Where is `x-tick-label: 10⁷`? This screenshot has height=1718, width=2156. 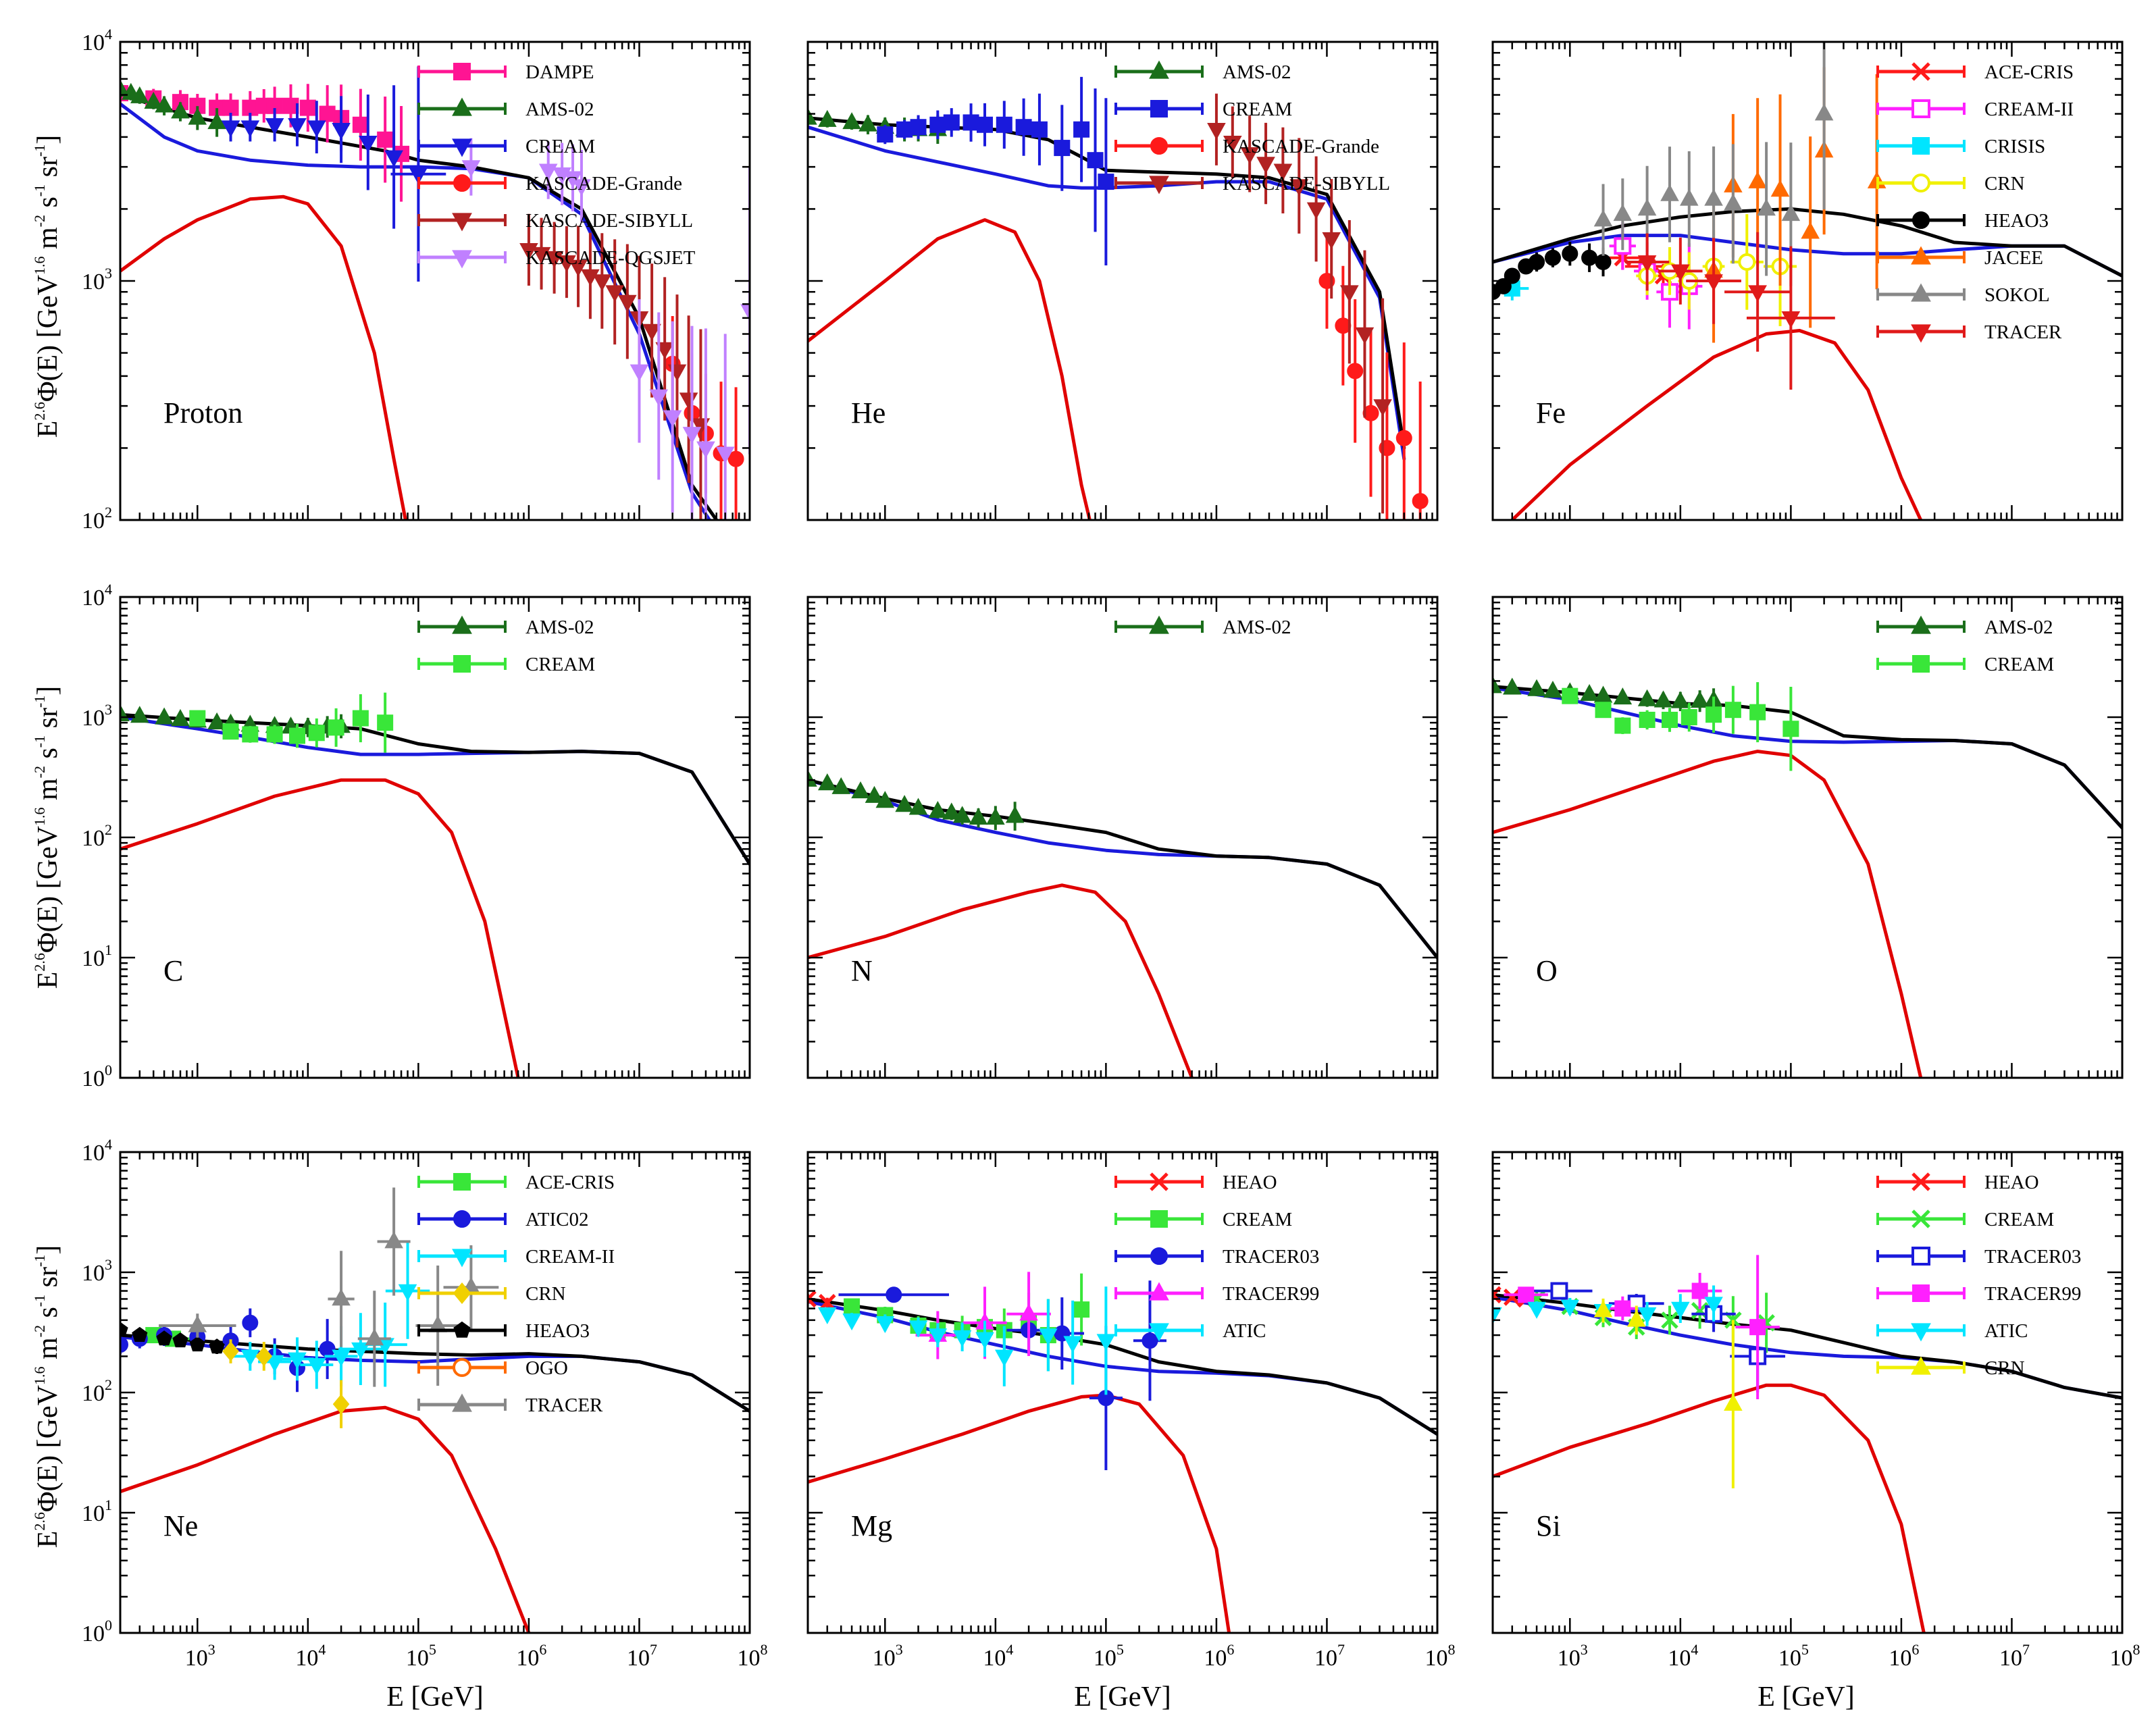
x-tick-label: 10⁷ is located at coordinates (642, 1656).